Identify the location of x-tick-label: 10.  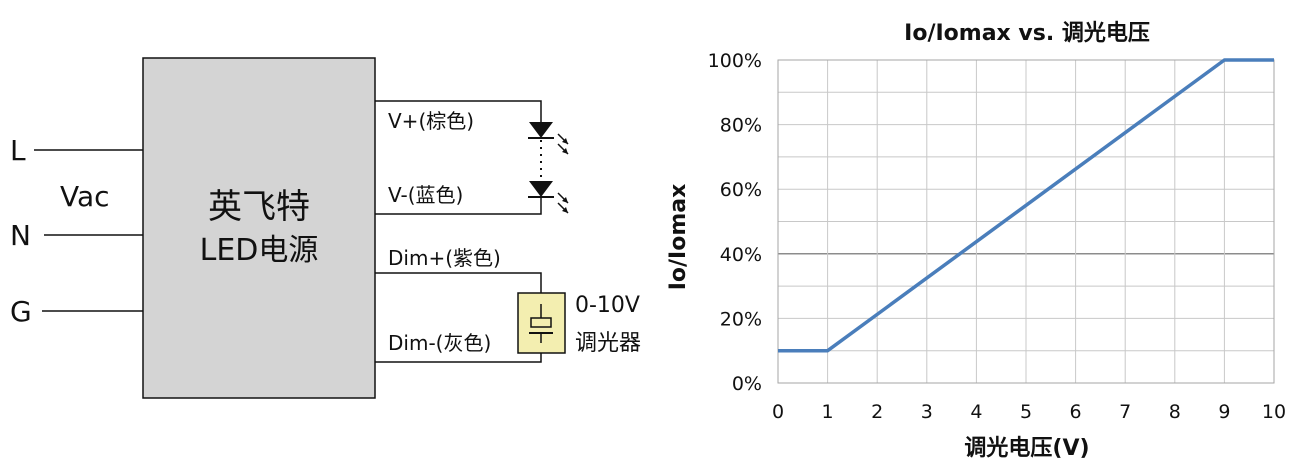
(1274, 412).